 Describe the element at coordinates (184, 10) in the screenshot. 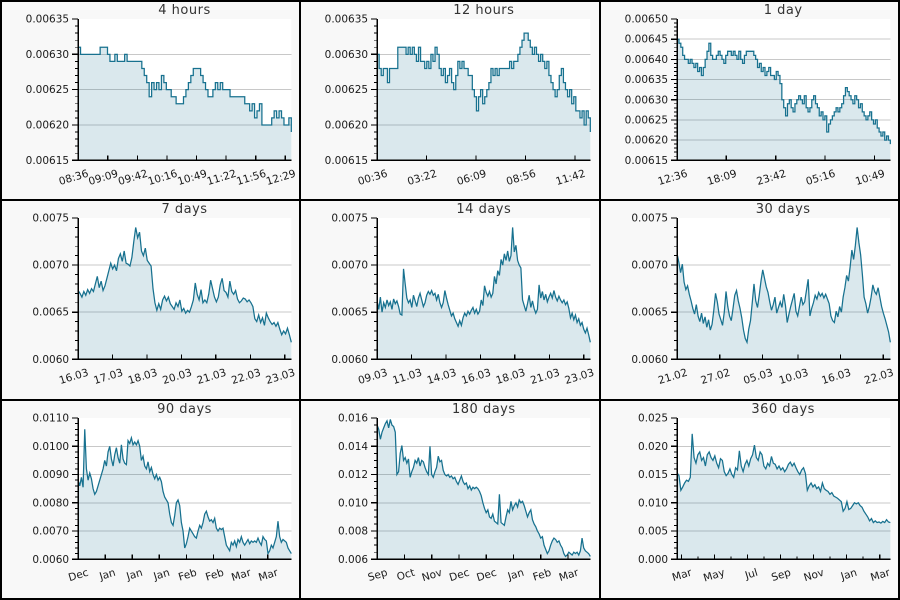

I see `chart-title: 4 hours` at that location.